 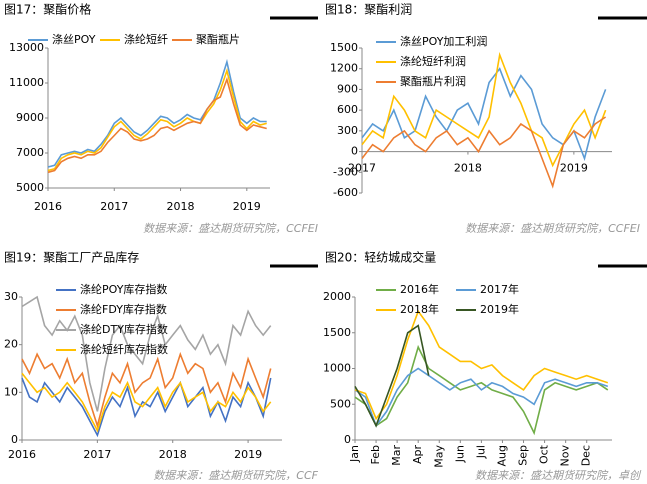 I want to click on legend-label: 涤纶DTY库存指数, so click(x=124, y=329).